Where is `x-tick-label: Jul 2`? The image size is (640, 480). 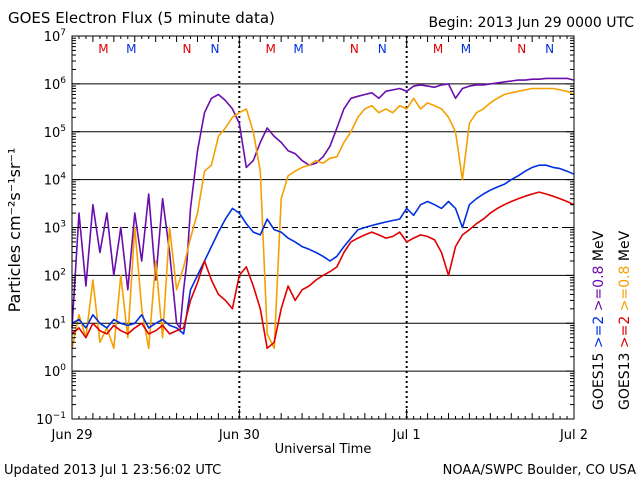 x-tick-label: Jul 2 is located at coordinates (573, 435).